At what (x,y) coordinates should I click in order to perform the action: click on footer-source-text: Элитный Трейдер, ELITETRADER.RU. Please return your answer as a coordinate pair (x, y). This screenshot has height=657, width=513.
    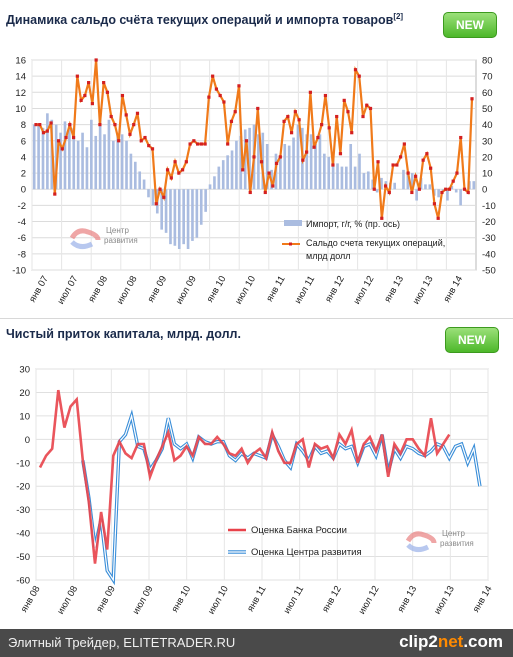
    Looking at the image, I should click on (122, 642).